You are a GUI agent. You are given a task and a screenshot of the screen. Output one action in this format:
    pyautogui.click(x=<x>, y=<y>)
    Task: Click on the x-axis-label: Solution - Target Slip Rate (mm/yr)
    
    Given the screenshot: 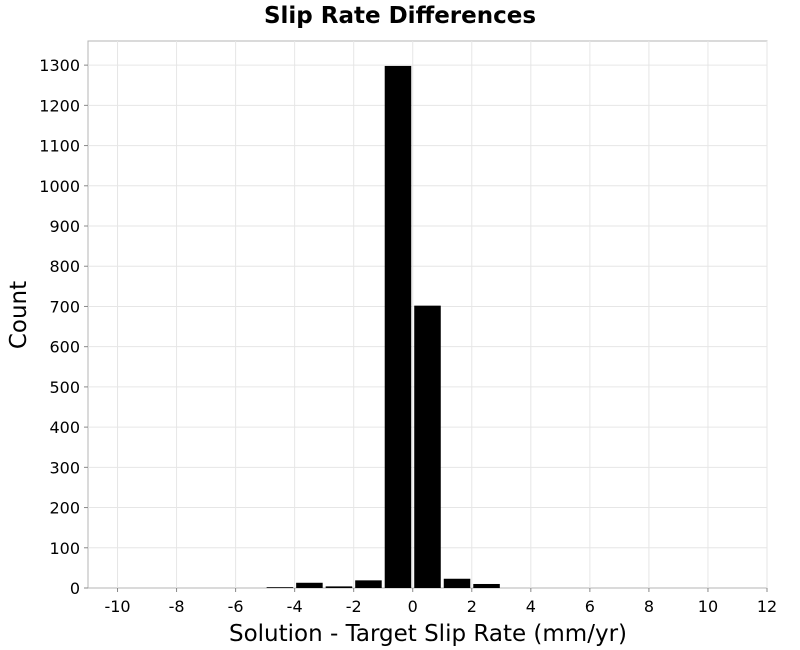 What is the action you would take?
    pyautogui.click(x=428, y=634)
    